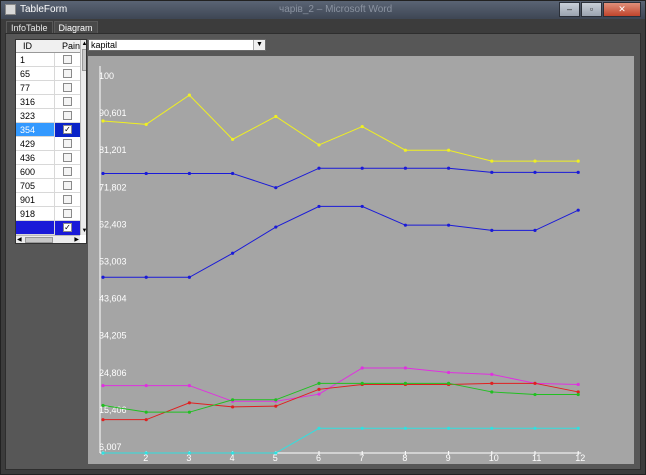 The width and height of the screenshot is (646, 475). I want to click on window-title: TableForm, so click(44, 9).